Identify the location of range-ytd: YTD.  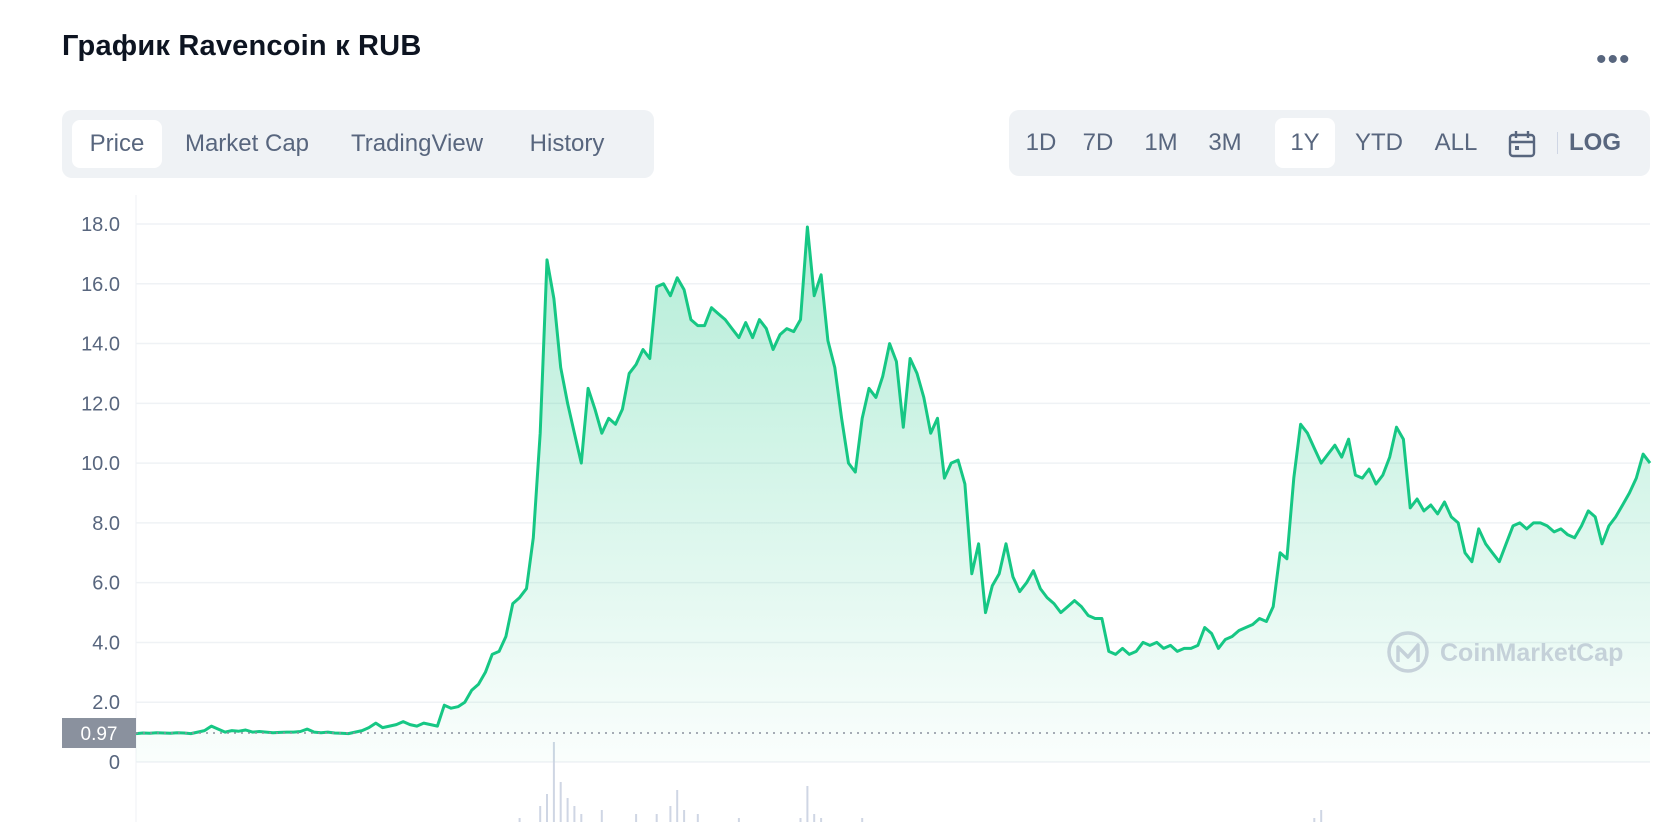
(1379, 142).